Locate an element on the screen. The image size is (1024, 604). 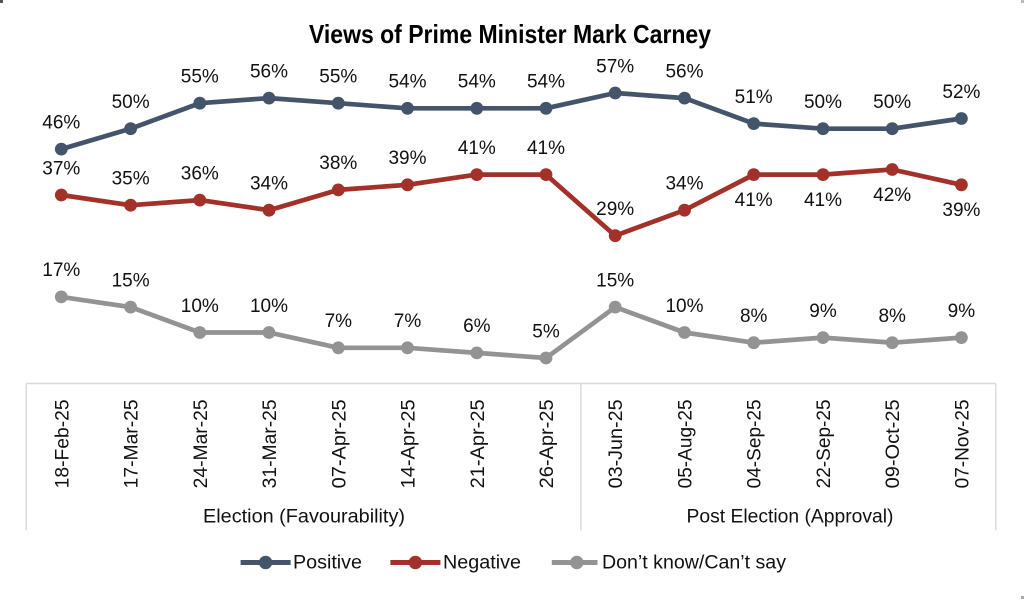
svg-text: 22-Sep-25 is located at coordinates (824, 443).